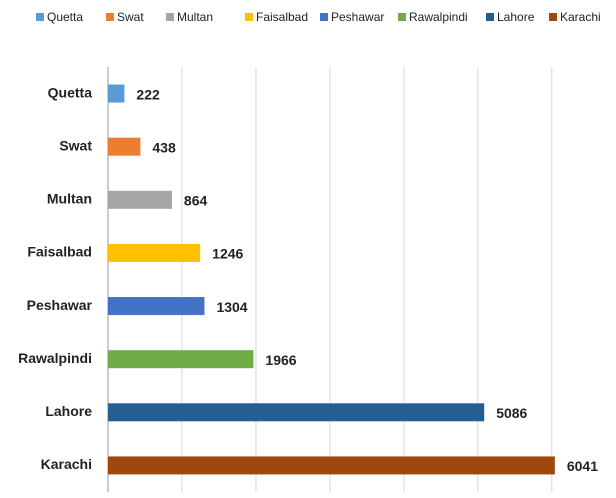 Image resolution: width=616 pixels, height=498 pixels. I want to click on y-tick-label: Swat, so click(75, 145).